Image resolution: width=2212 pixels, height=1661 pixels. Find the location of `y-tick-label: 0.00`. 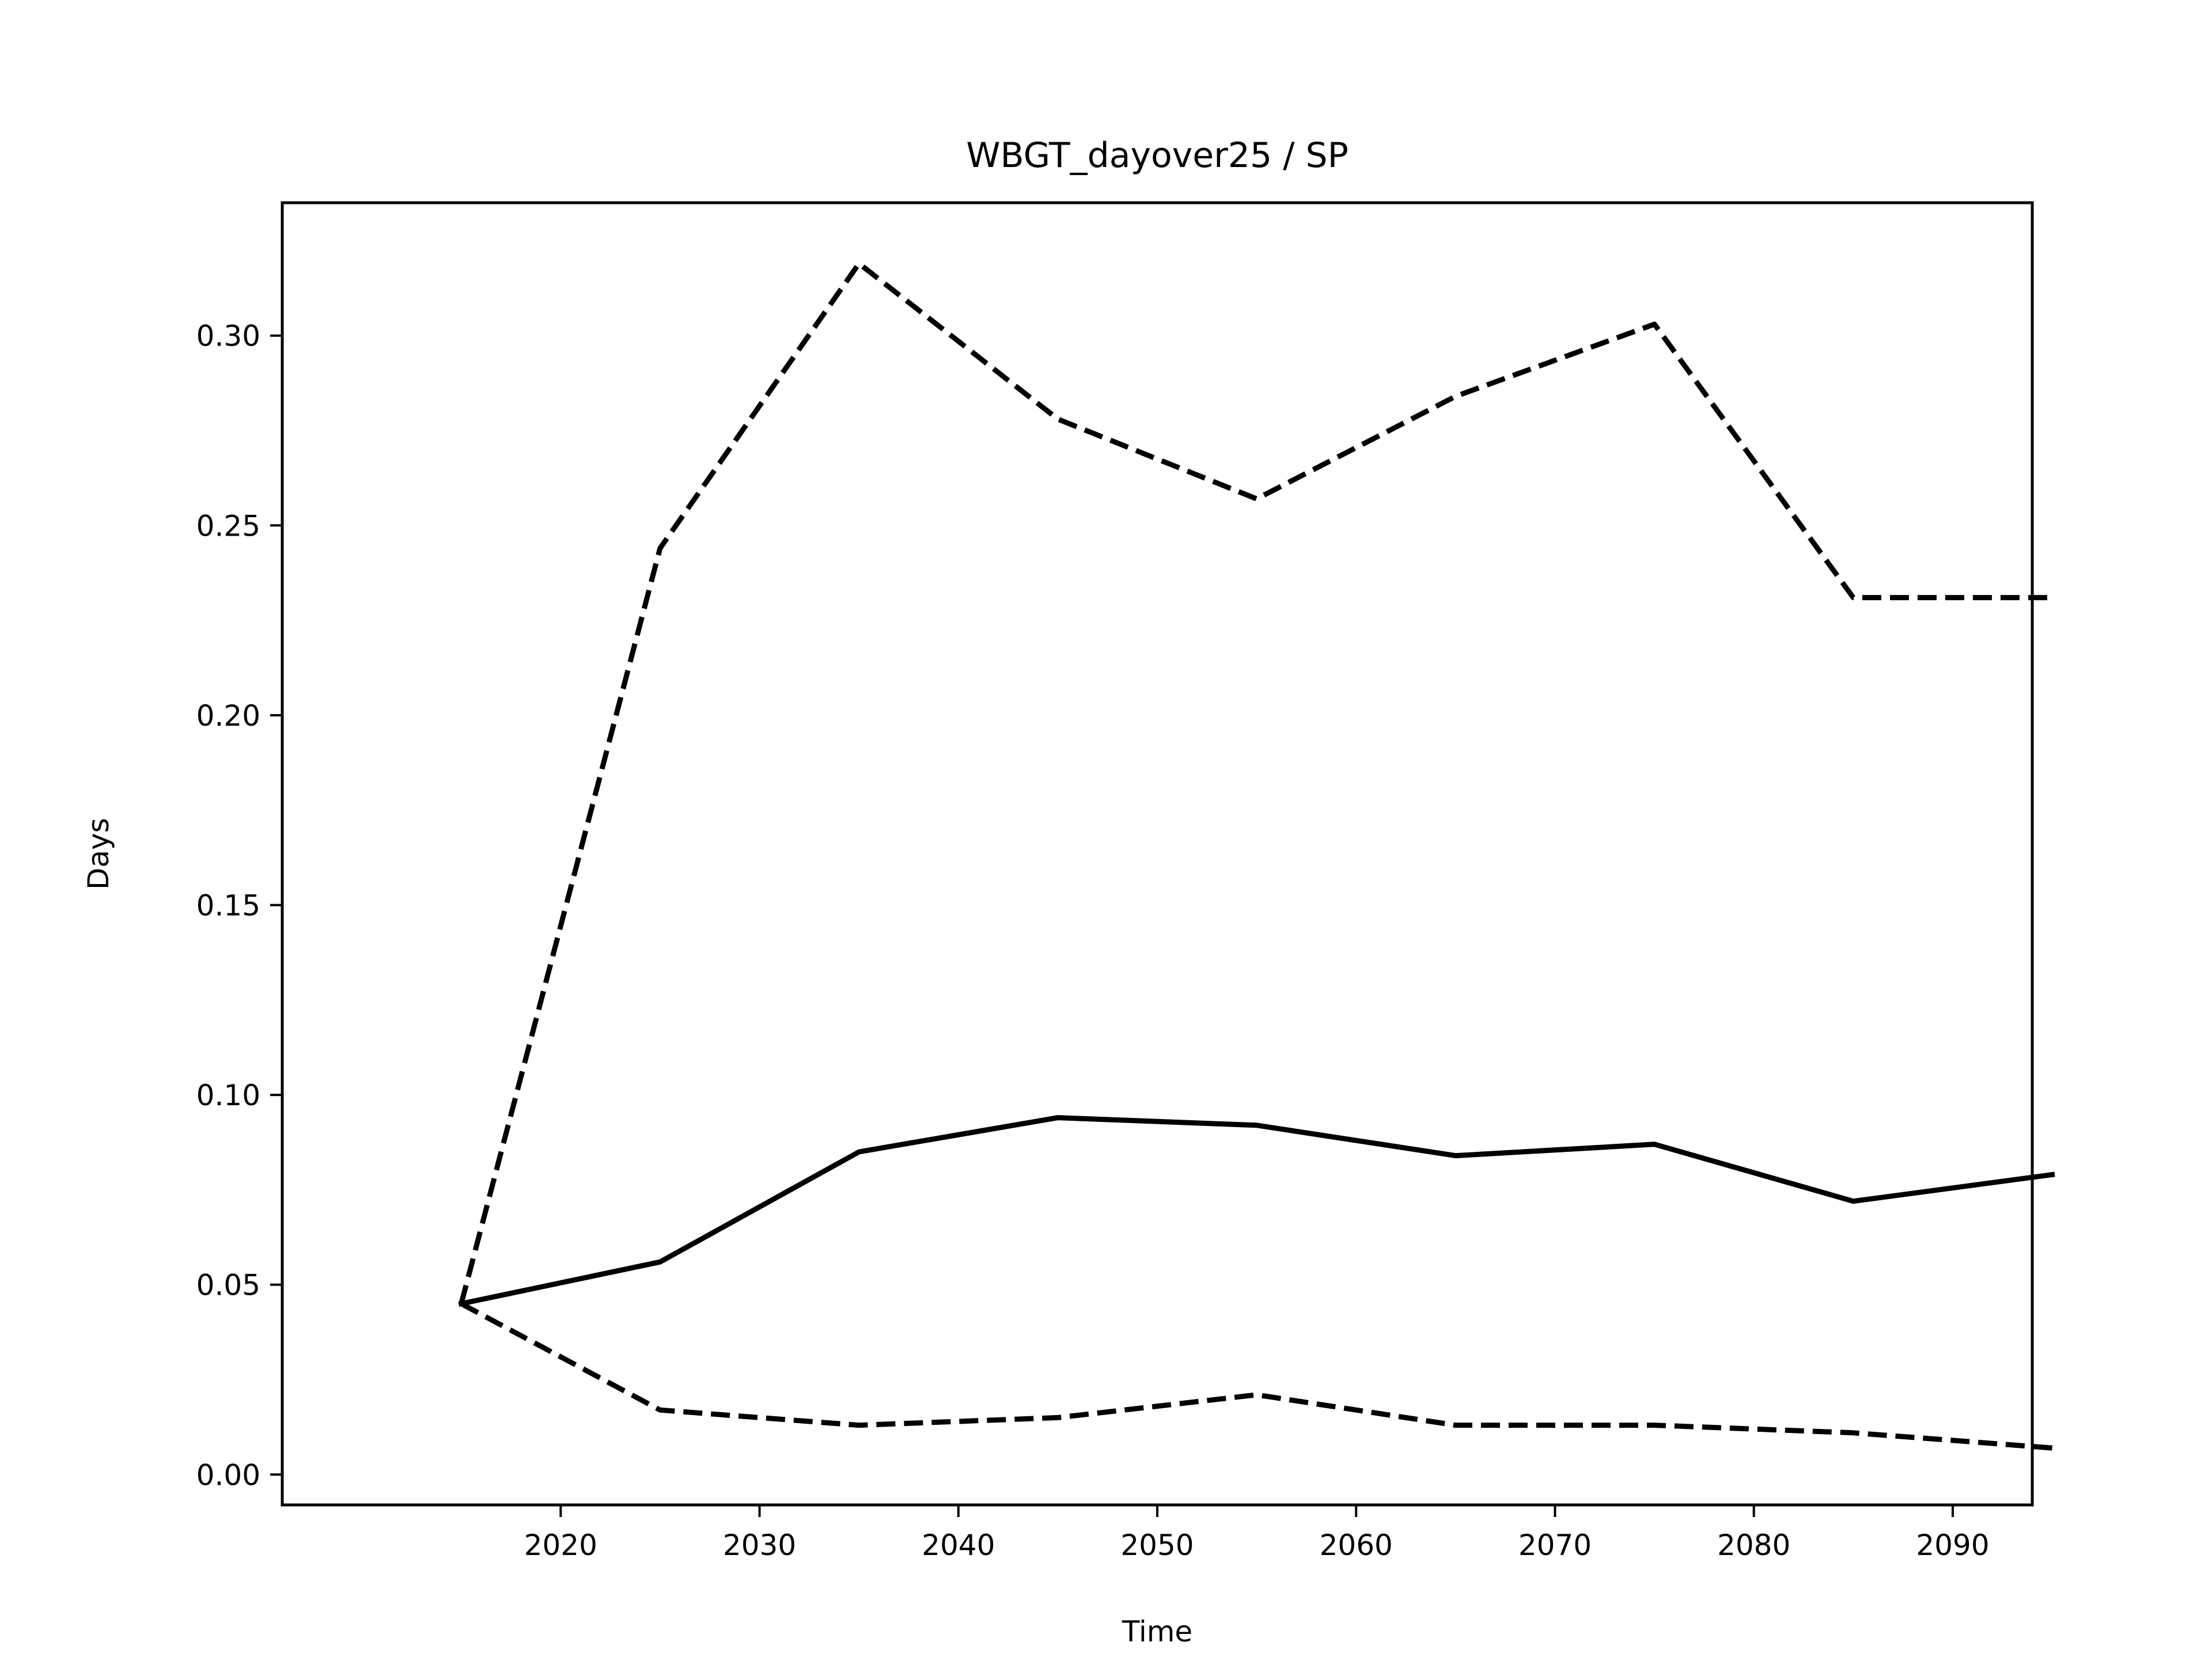

y-tick-label: 0.00 is located at coordinates (228, 1475).